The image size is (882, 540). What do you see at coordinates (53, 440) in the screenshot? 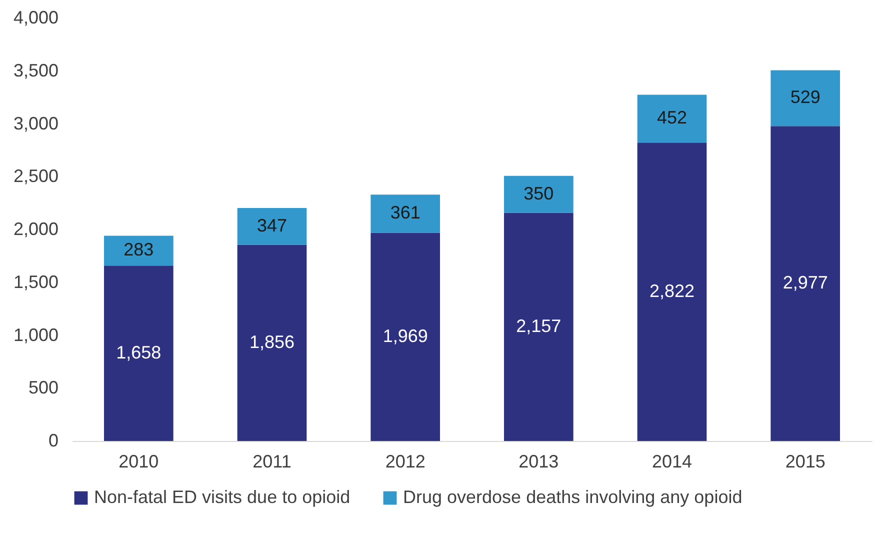
I see `y-tick-label: 0` at bounding box center [53, 440].